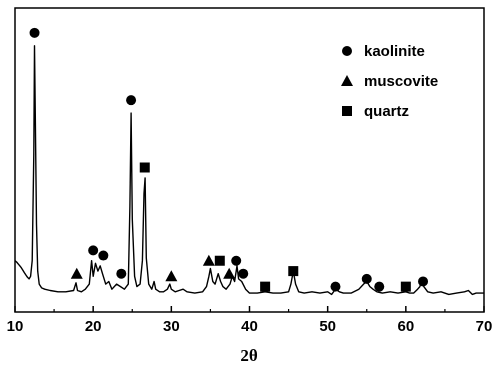 The image size is (496, 367). I want to click on legend: kaolinite muscovite quartz, so click(389, 81).